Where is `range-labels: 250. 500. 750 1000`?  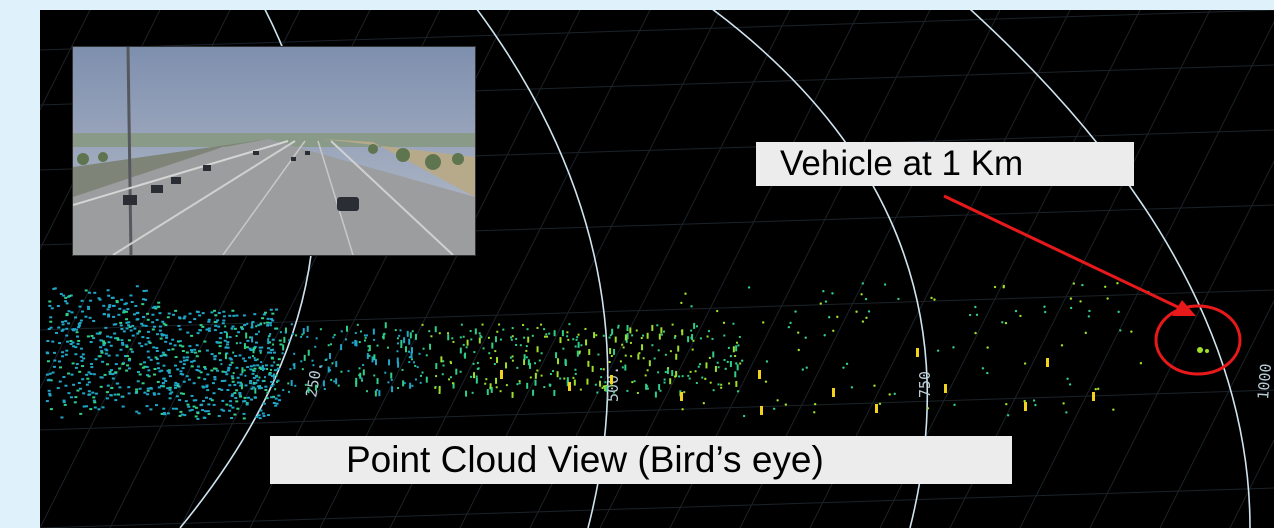
range-labels: 250. 500. 750 1000 is located at coordinates (788, 381).